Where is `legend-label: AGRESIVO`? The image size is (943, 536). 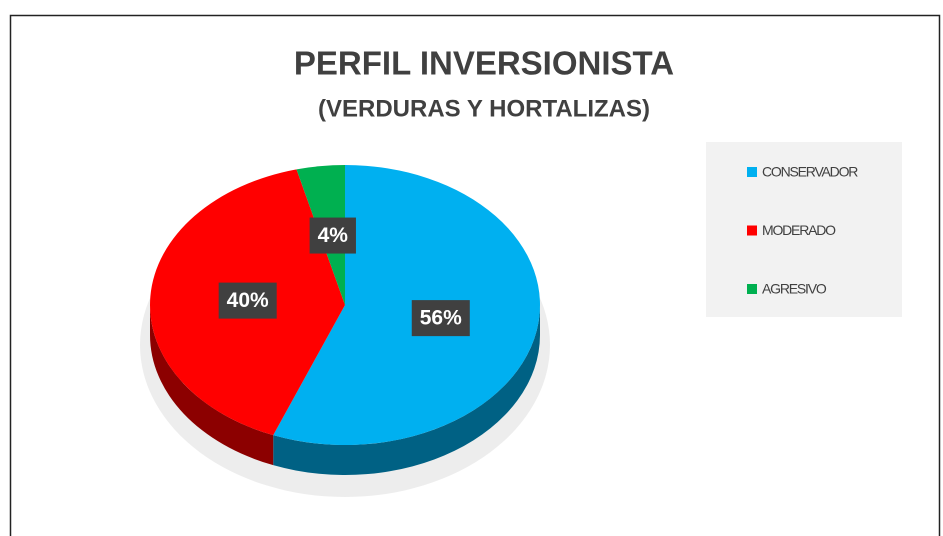
legend-label: AGRESIVO is located at coordinates (794, 289).